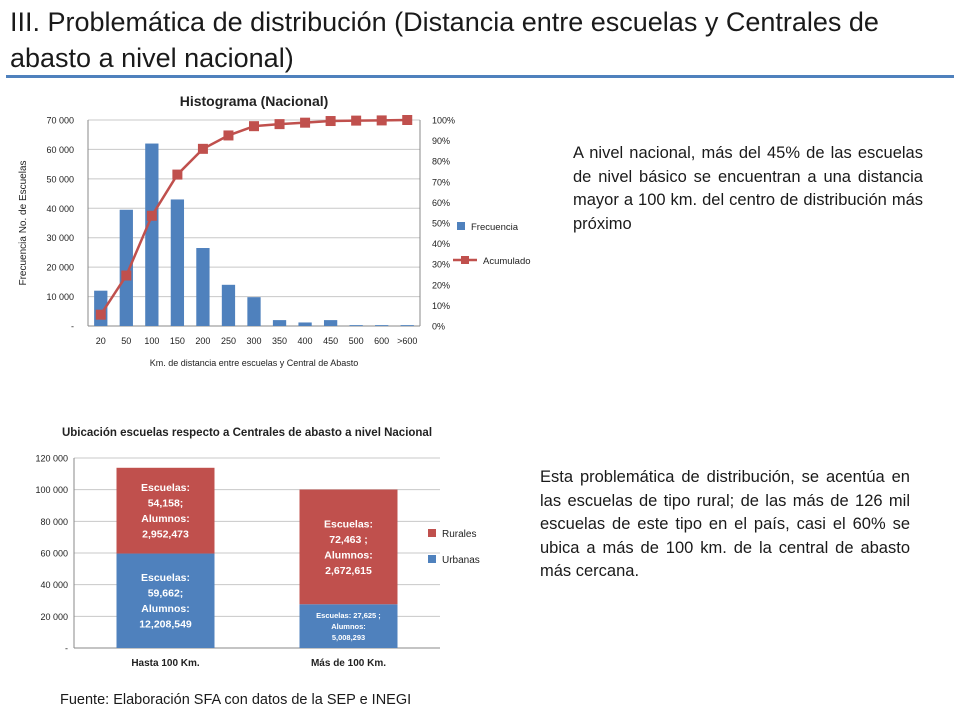  Describe the element at coordinates (438, 327) in the screenshot. I see `y2-tick-label: 0%` at that location.